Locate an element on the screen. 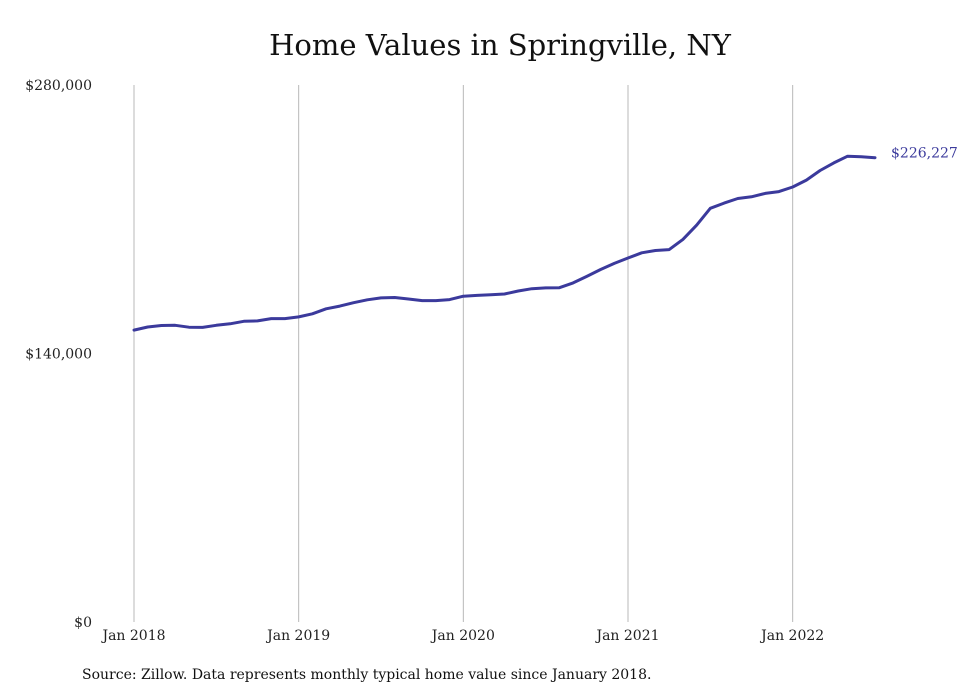  x-tick-label: Jan 2019 is located at coordinates (297, 636).